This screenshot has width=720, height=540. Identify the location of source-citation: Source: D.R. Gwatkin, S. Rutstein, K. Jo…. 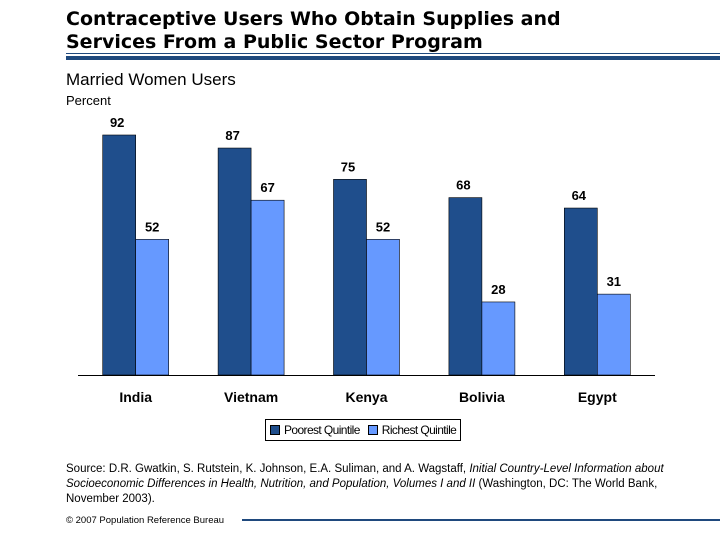
(366, 484).